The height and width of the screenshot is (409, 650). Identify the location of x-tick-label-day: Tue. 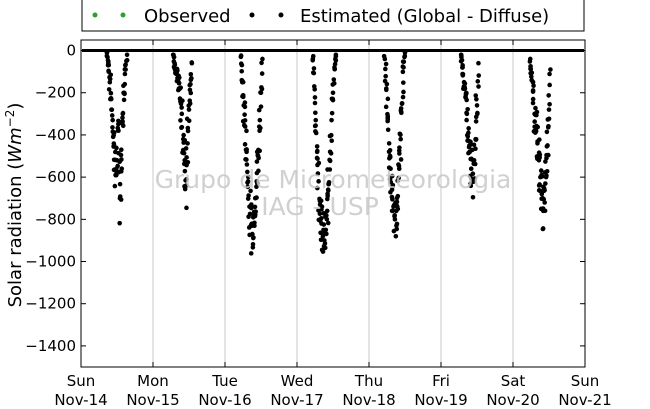
(224, 381).